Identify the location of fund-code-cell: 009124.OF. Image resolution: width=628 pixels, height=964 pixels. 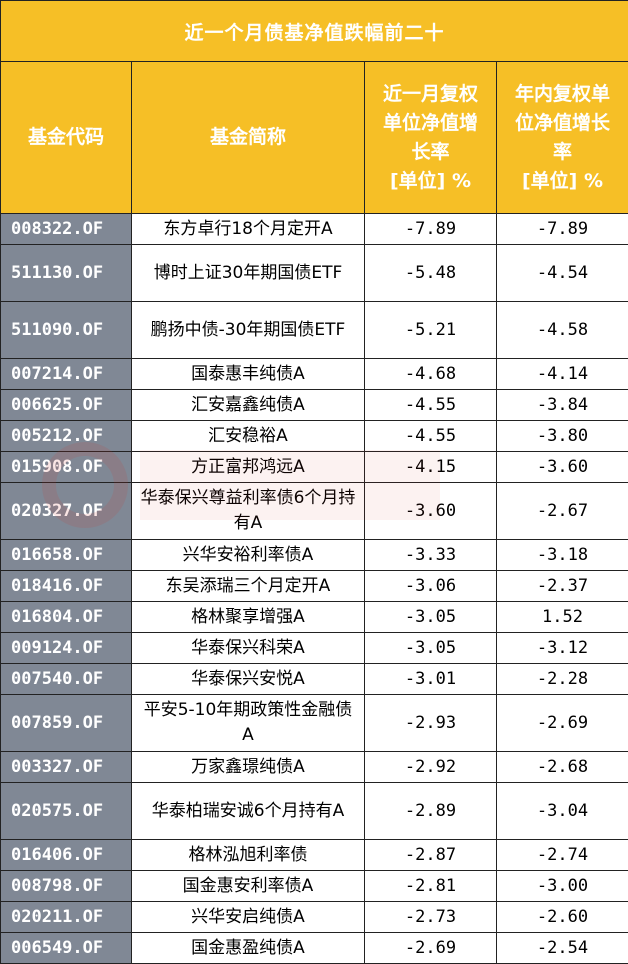
(66, 648).